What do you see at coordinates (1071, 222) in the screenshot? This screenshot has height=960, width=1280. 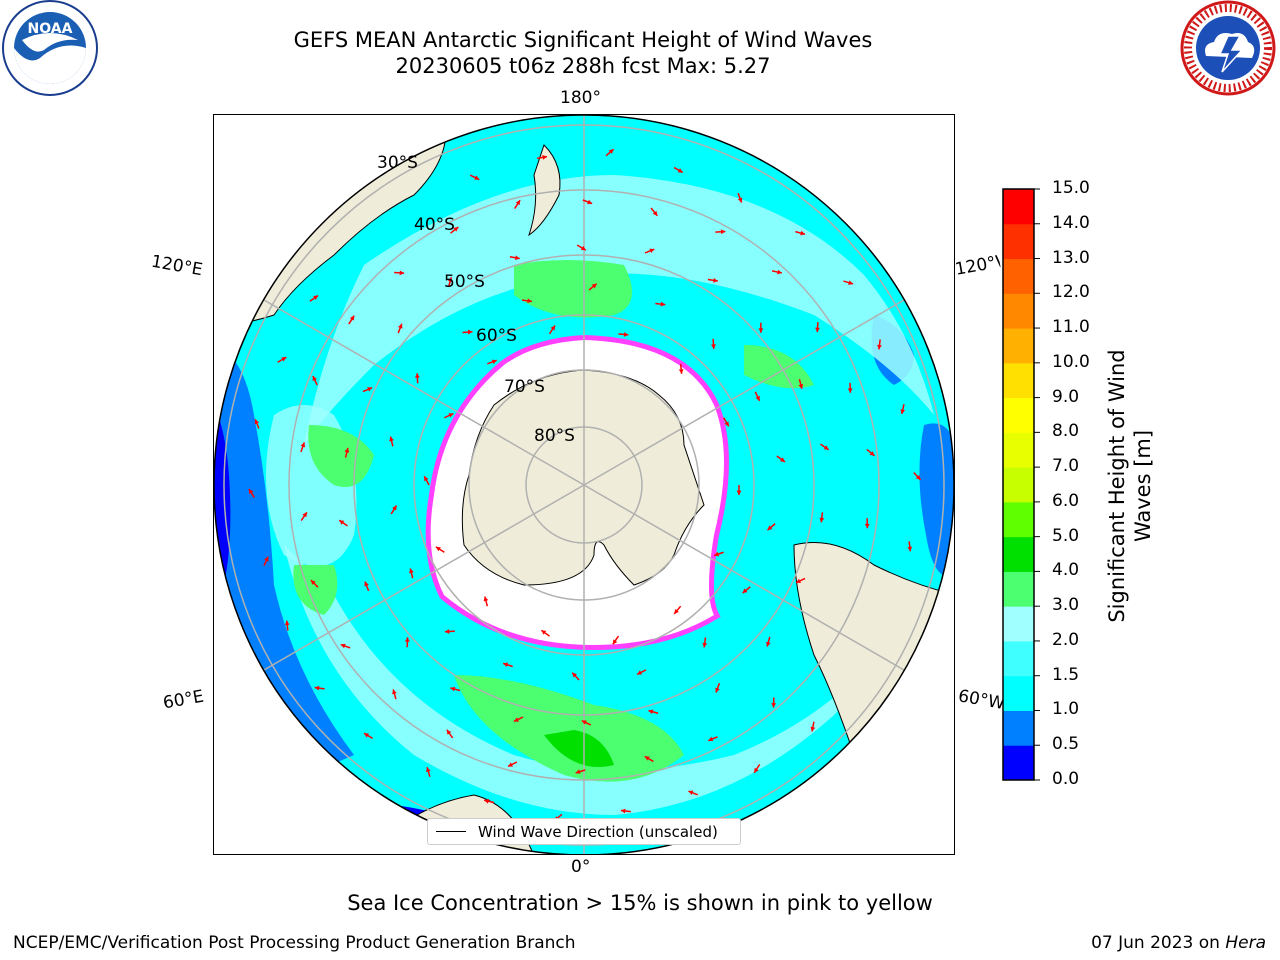 I see `colorbar-tick-label: 14.0` at bounding box center [1071, 222].